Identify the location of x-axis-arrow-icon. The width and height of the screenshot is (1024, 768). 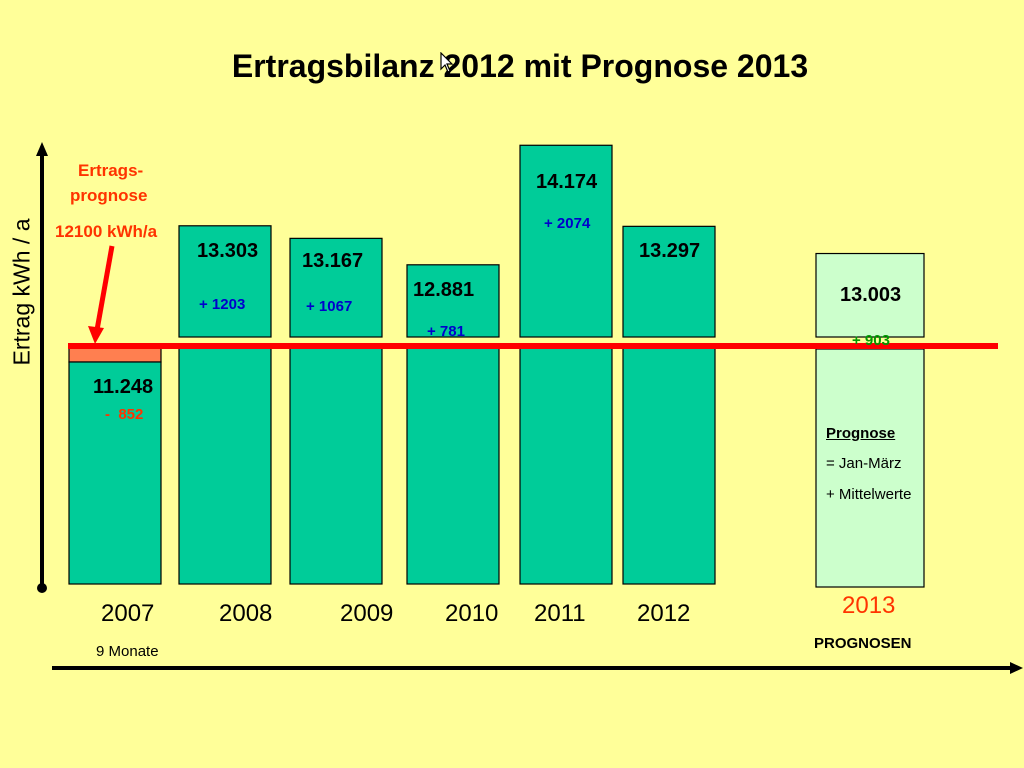
(1016, 668).